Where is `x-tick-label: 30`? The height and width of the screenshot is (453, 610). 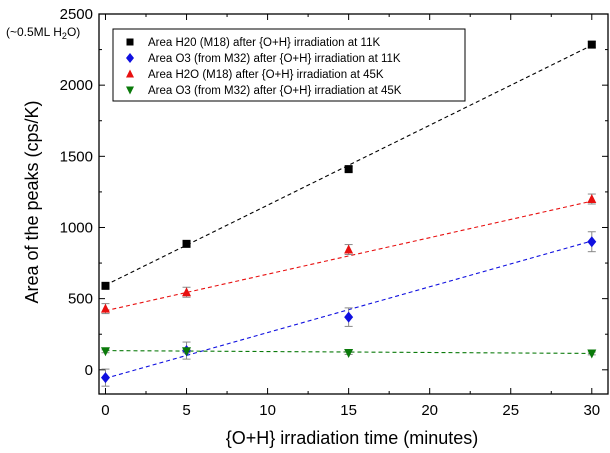 x-tick-label: 30 is located at coordinates (591, 410).